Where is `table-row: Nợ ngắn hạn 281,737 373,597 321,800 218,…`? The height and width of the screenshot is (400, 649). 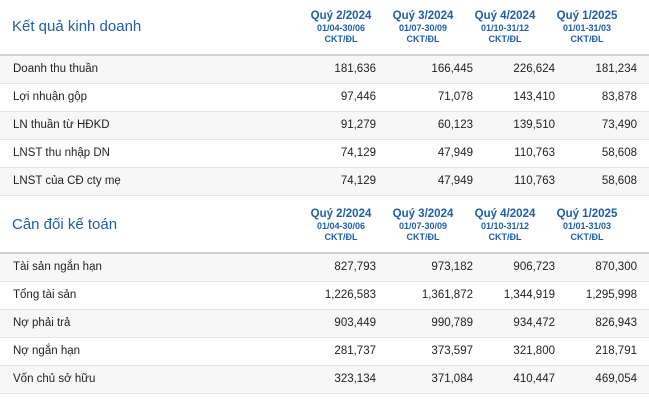 table-row: Nợ ngắn hạn 281,737 373,597 321,800 218,… is located at coordinates (324, 352).